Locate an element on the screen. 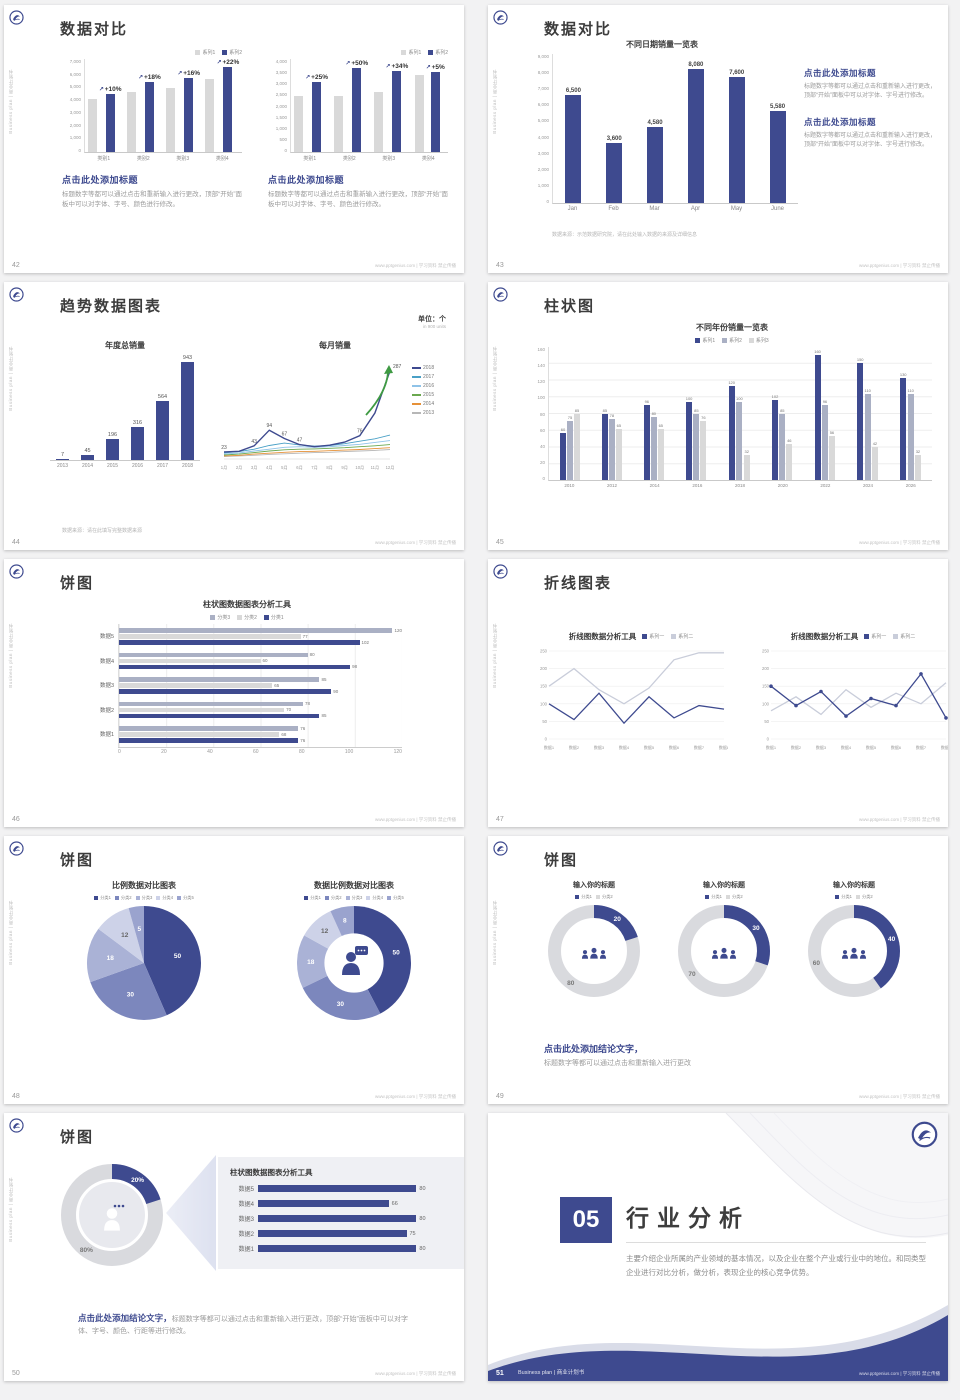  funnel-shape is located at coordinates (191, 1213).